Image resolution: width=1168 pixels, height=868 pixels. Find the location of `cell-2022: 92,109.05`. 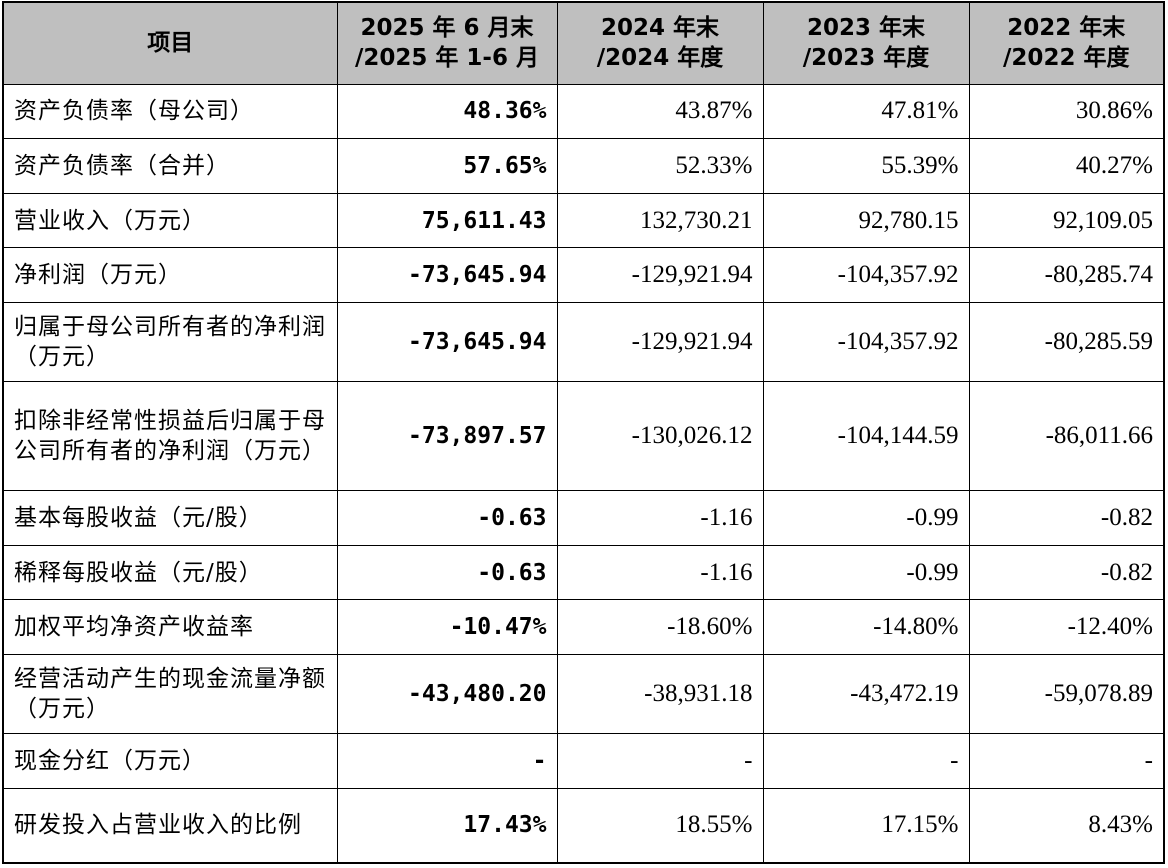

cell-2022: 92,109.05 is located at coordinates (1066, 220).